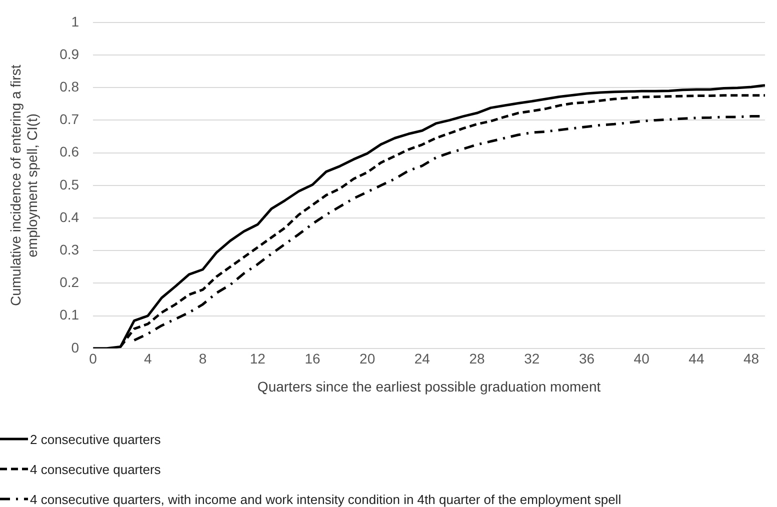 This screenshot has height=507, width=777. What do you see at coordinates (258, 358) in the screenshot?
I see `x-tick-label: 12` at bounding box center [258, 358].